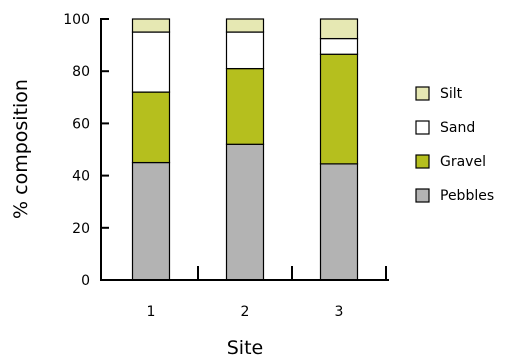  Describe the element at coordinates (81, 72) in the screenshot. I see `y-tick-label: 80` at that location.